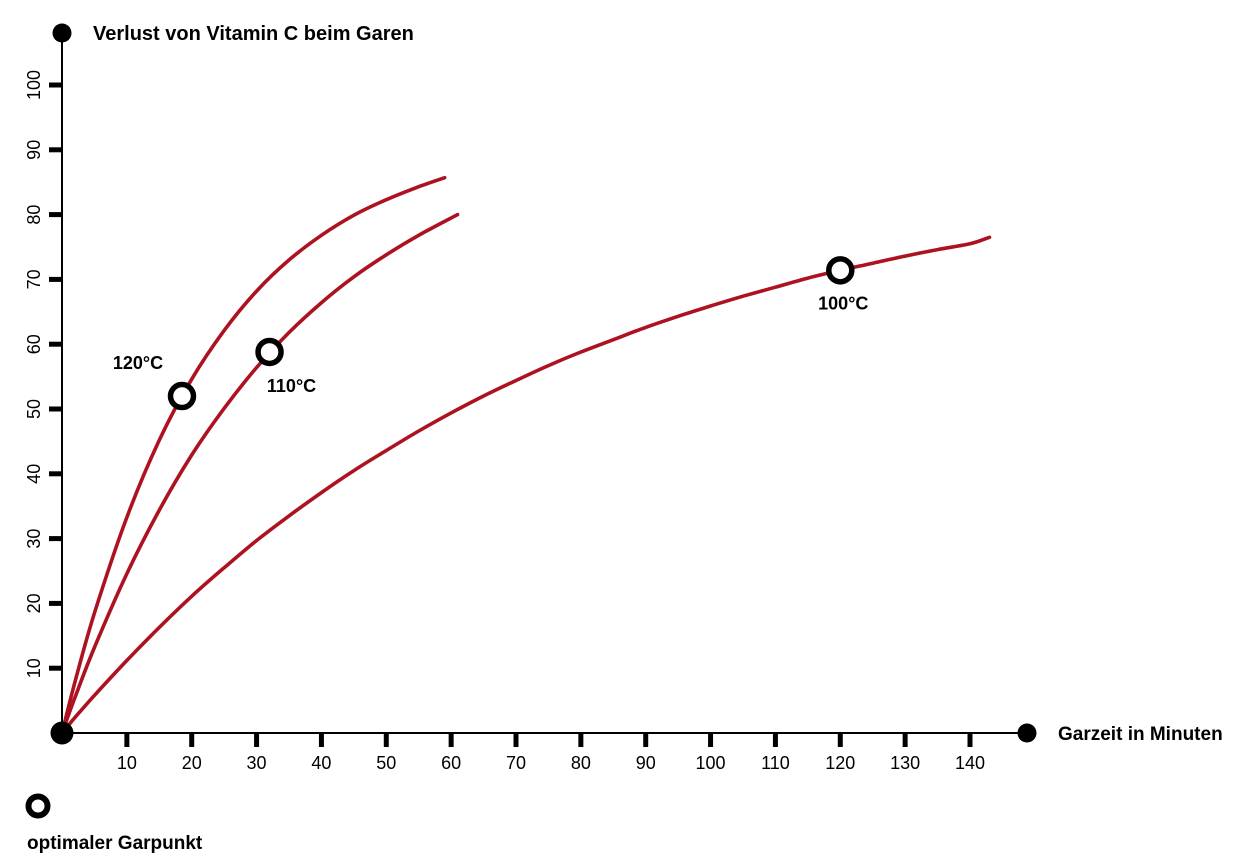 Image resolution: width=1253 pixels, height=860 pixels. Describe the element at coordinates (34, 603) in the screenshot. I see `y-tick-label: 20` at that location.